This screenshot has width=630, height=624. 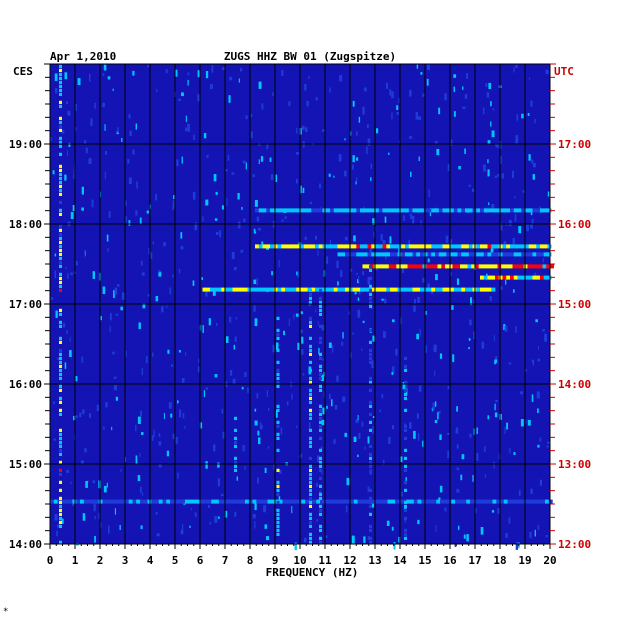 I want to click on x-tick-label: 9, so click(x=275, y=560).